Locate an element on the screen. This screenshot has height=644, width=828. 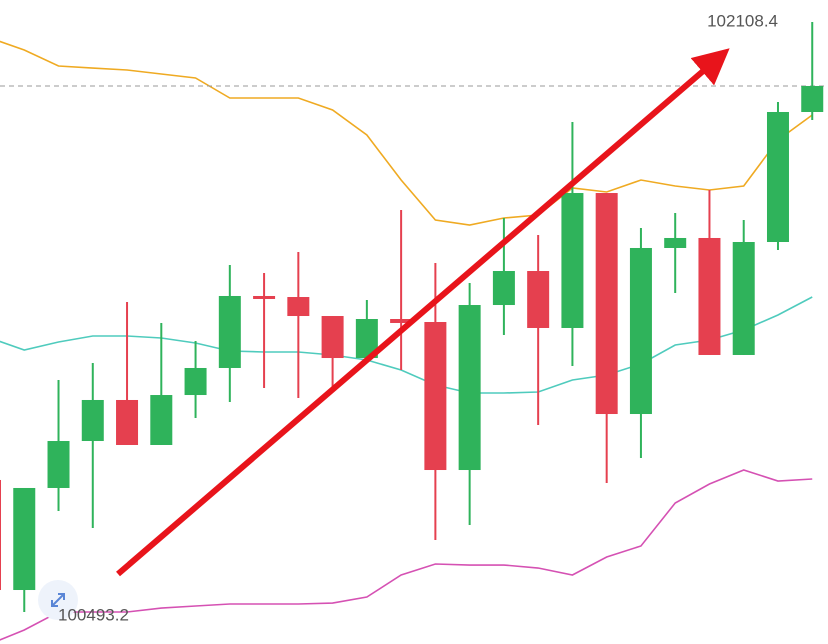
high-price-label: 102108.4 is located at coordinates (742, 20).